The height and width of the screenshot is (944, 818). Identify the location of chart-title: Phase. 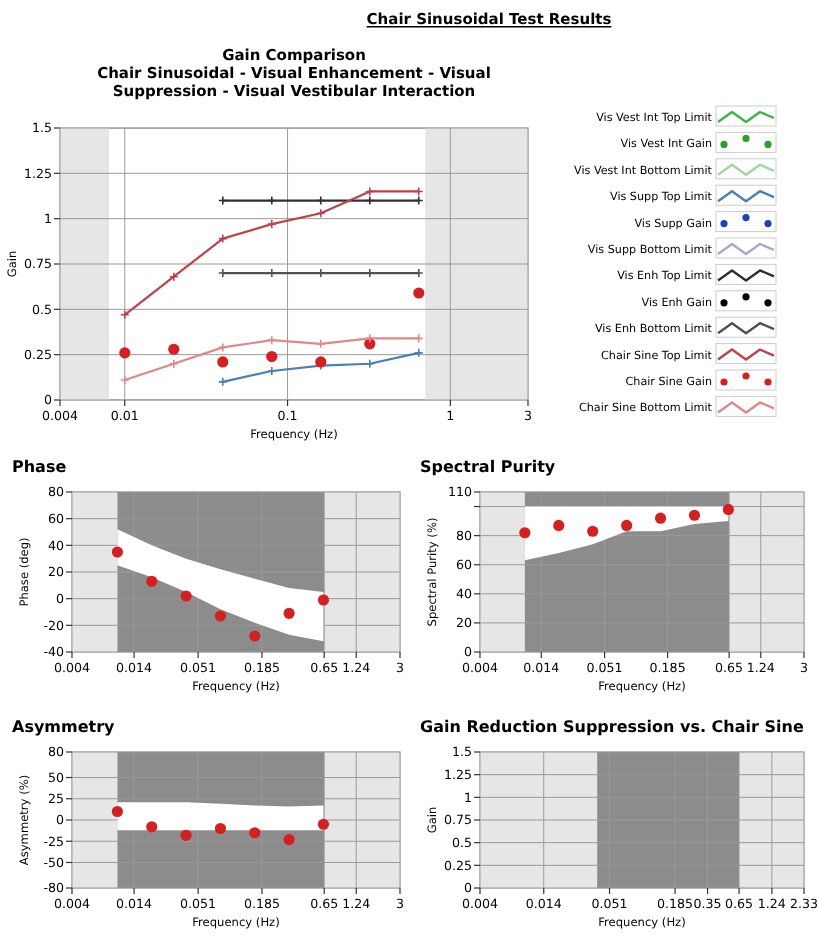
(40, 467).